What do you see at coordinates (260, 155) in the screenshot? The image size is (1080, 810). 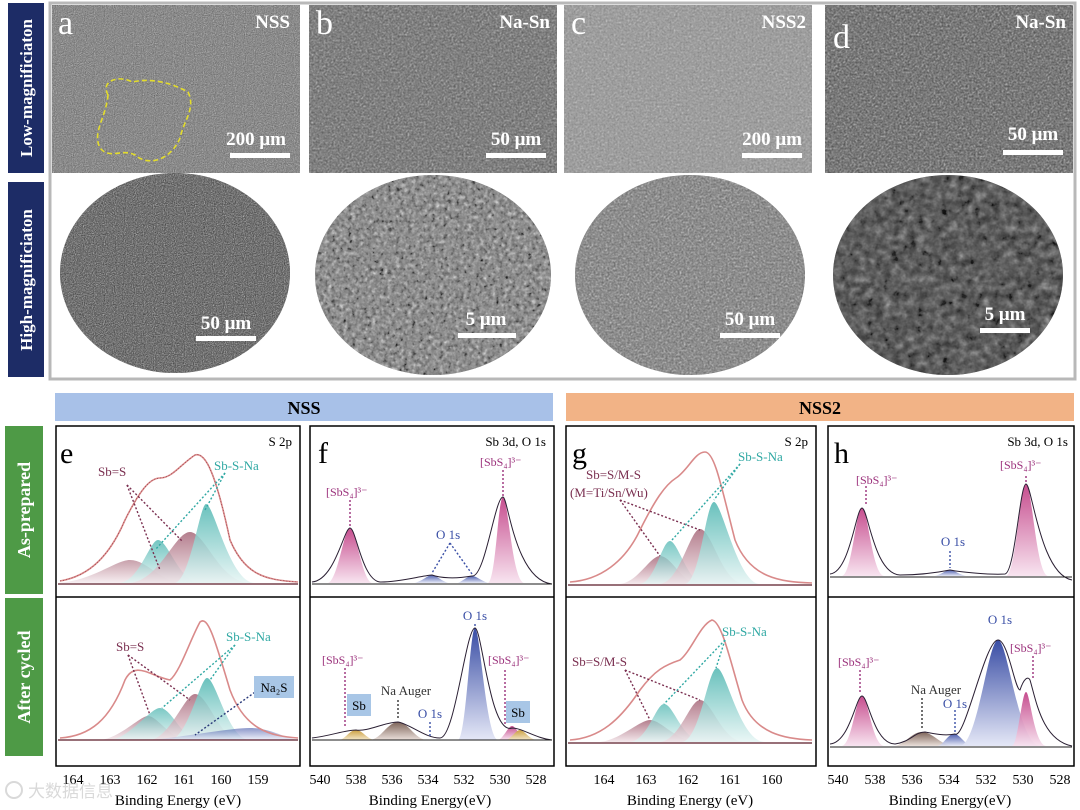 I see `sem-a-low-scalebar` at bounding box center [260, 155].